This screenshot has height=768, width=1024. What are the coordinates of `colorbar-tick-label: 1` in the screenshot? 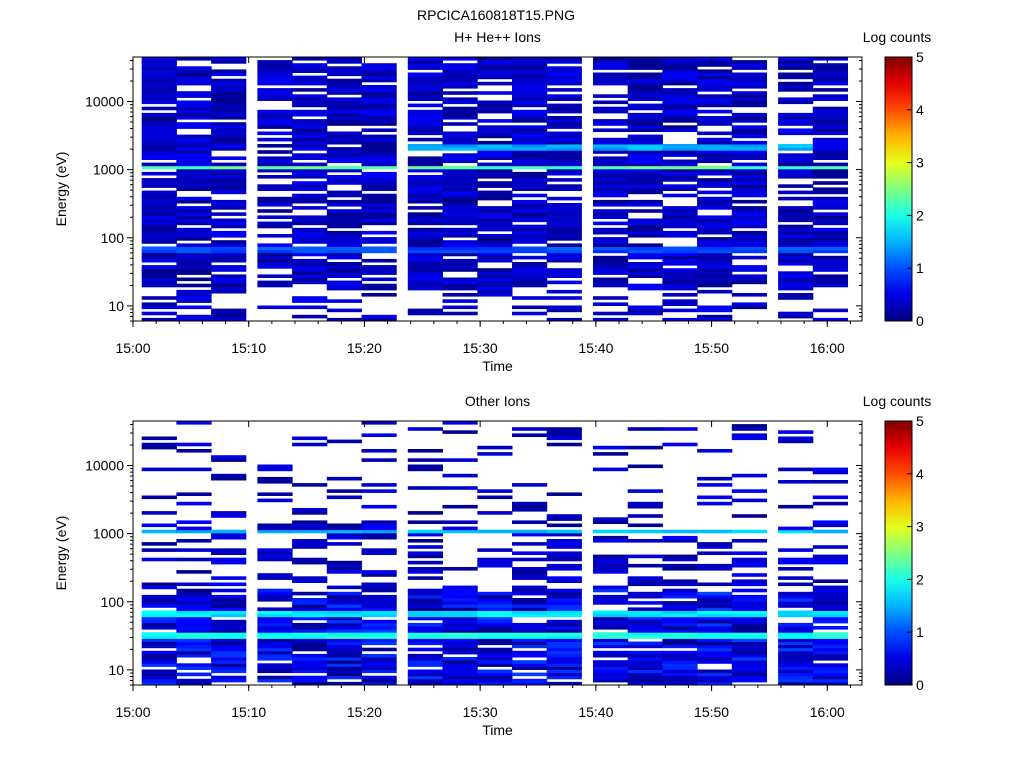 It's located at (920, 632).